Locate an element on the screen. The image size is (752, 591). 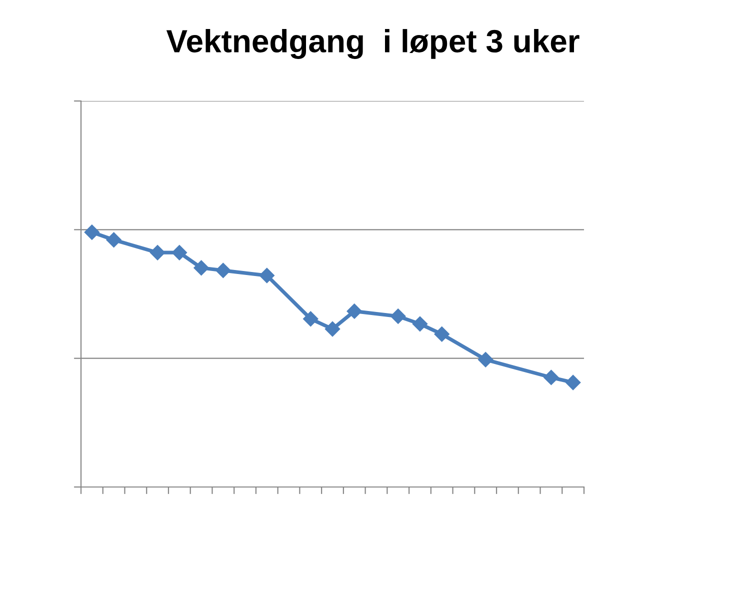
chart-title: Vektnedgang i løpet 3 uker is located at coordinates (373, 44).